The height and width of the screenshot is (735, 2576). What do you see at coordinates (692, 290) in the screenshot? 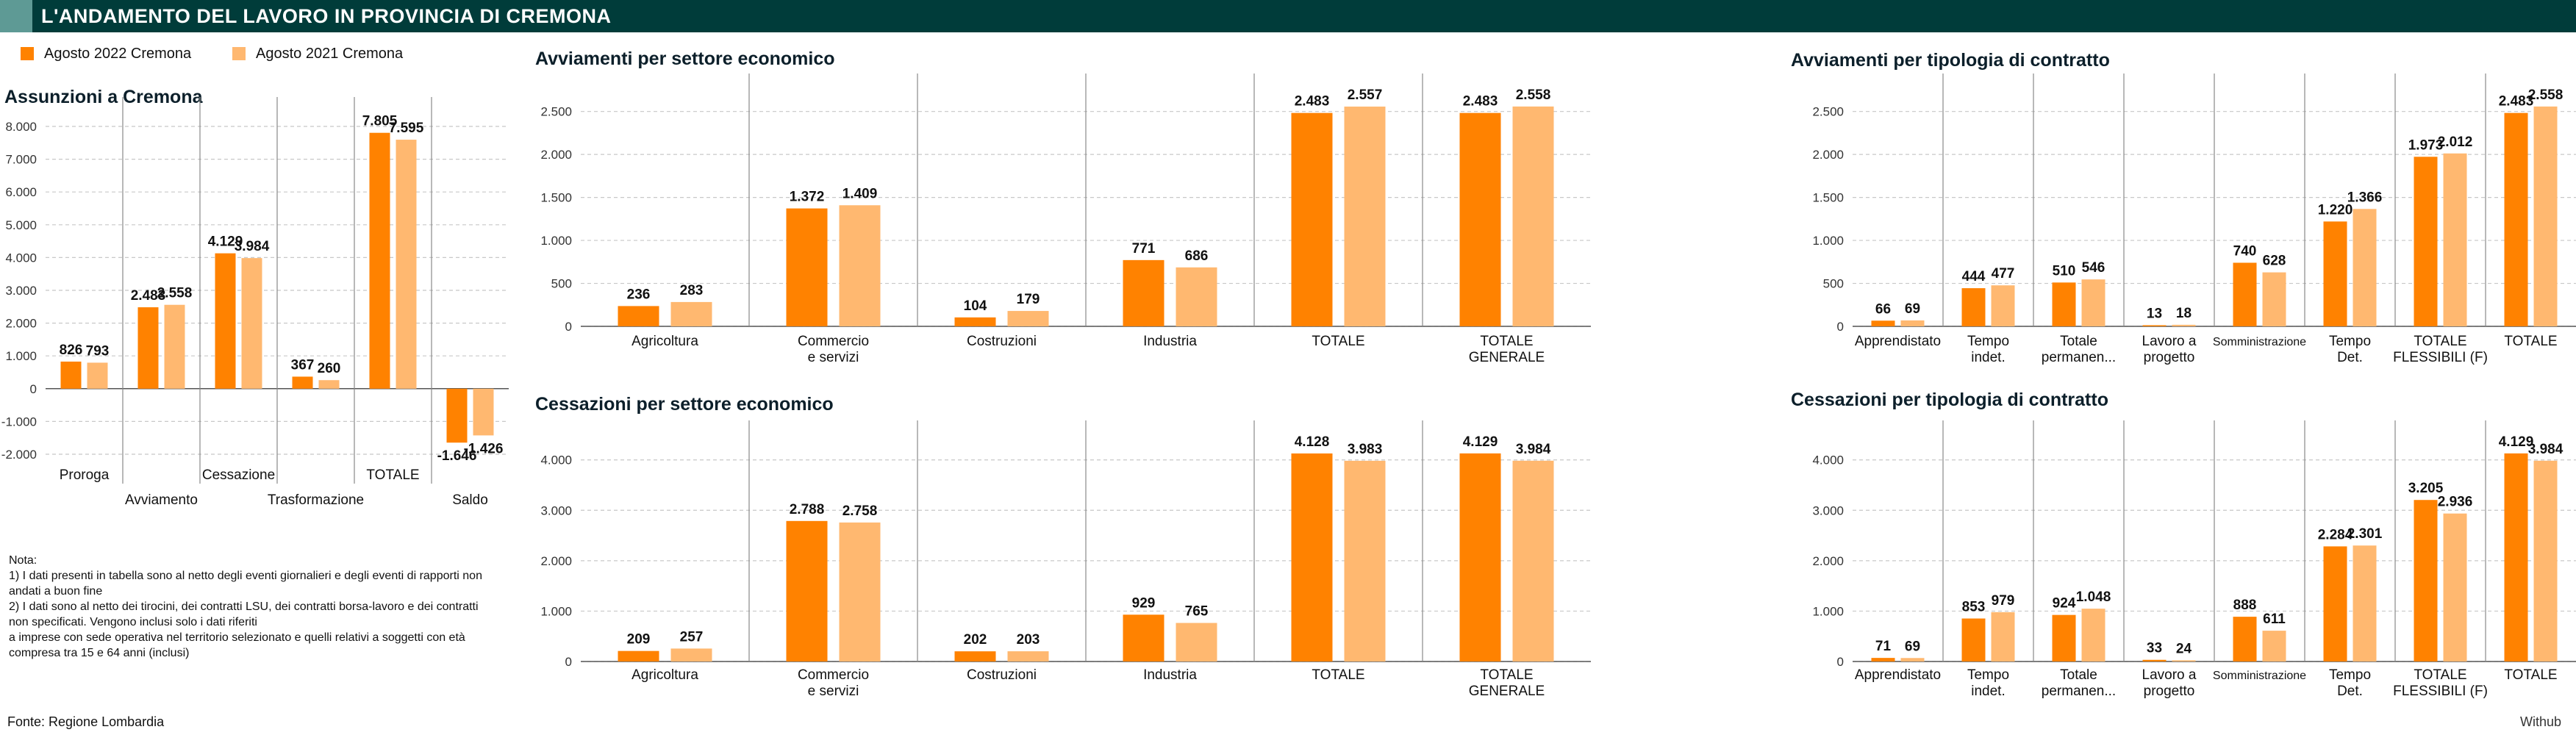
I see `data-label: 283` at bounding box center [692, 290].